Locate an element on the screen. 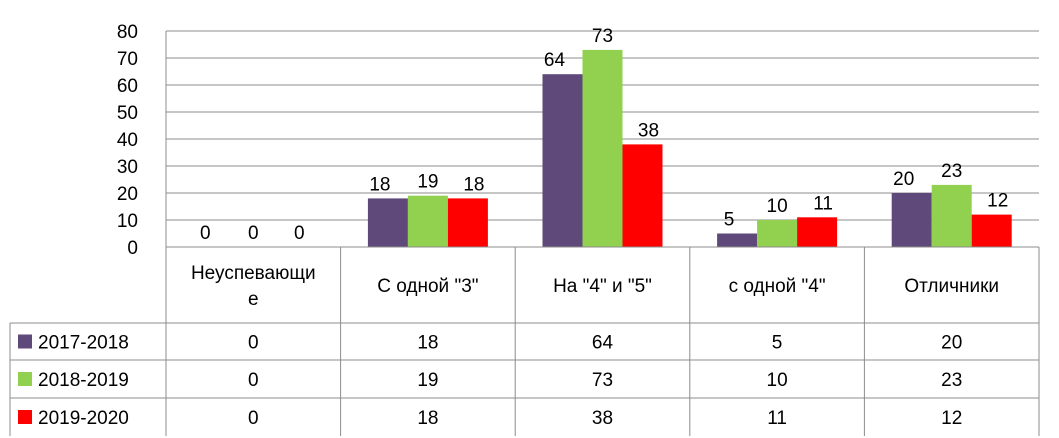 The width and height of the screenshot is (1059, 438). x-tick-label: Отличники is located at coordinates (951, 286).